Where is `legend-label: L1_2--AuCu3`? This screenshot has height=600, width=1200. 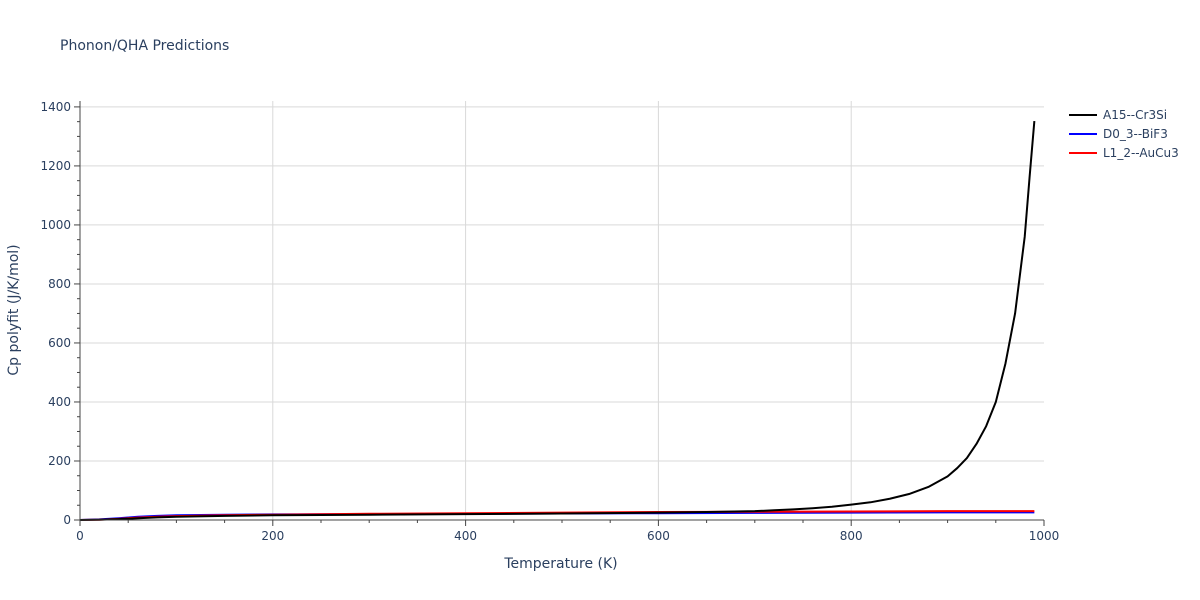
legend-label: L1_2--AuCu3 is located at coordinates (1141, 153).